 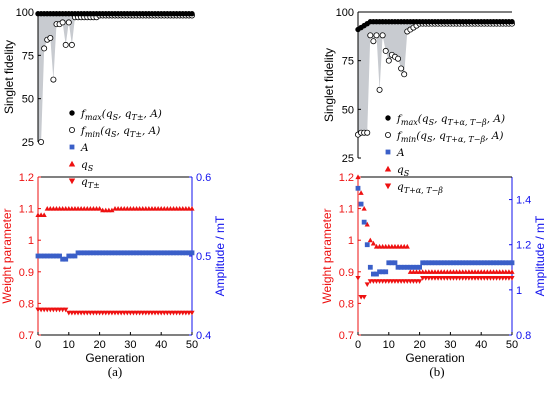 What do you see at coordinates (220, 255) in the screenshot?
I see `y2-axis-label: Amplitude / mT` at bounding box center [220, 255].